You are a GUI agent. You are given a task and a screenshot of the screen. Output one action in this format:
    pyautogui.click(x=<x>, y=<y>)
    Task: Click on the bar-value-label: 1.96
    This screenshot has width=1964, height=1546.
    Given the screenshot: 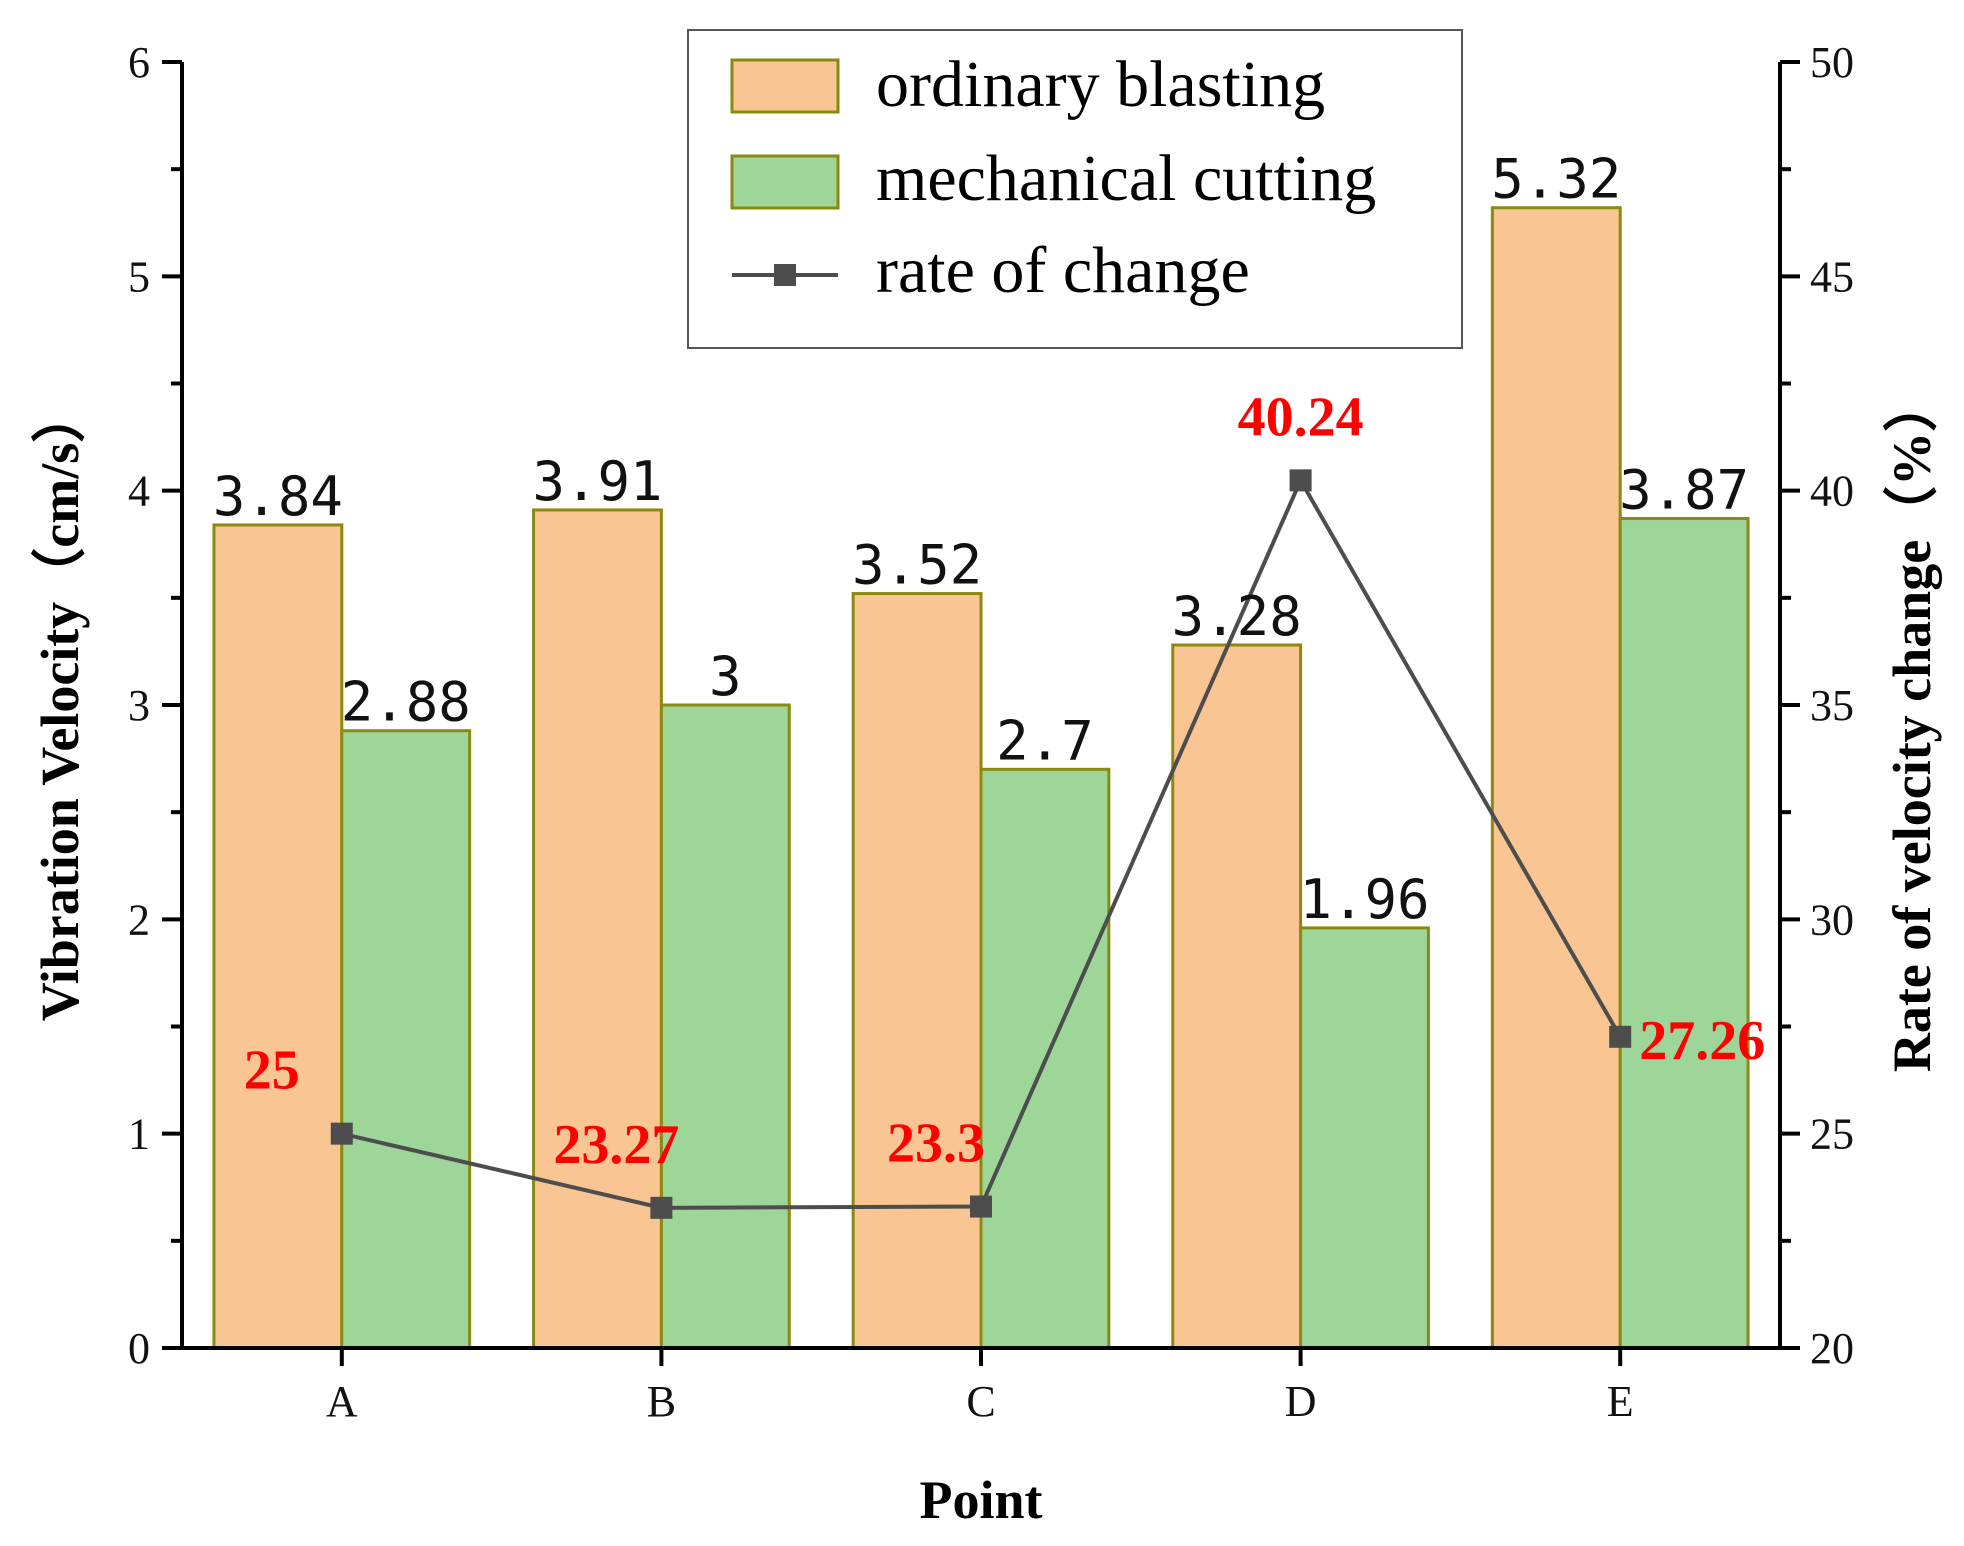 What is the action you would take?
    pyautogui.click(x=1364, y=899)
    